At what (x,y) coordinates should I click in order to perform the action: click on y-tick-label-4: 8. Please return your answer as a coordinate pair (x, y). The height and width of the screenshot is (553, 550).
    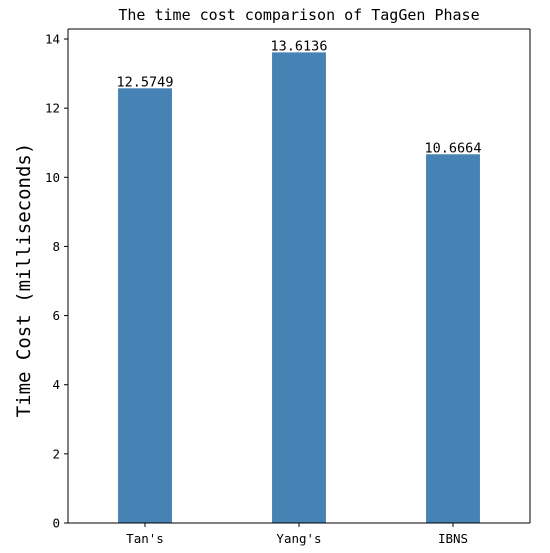
    Looking at the image, I should click on (56, 246).